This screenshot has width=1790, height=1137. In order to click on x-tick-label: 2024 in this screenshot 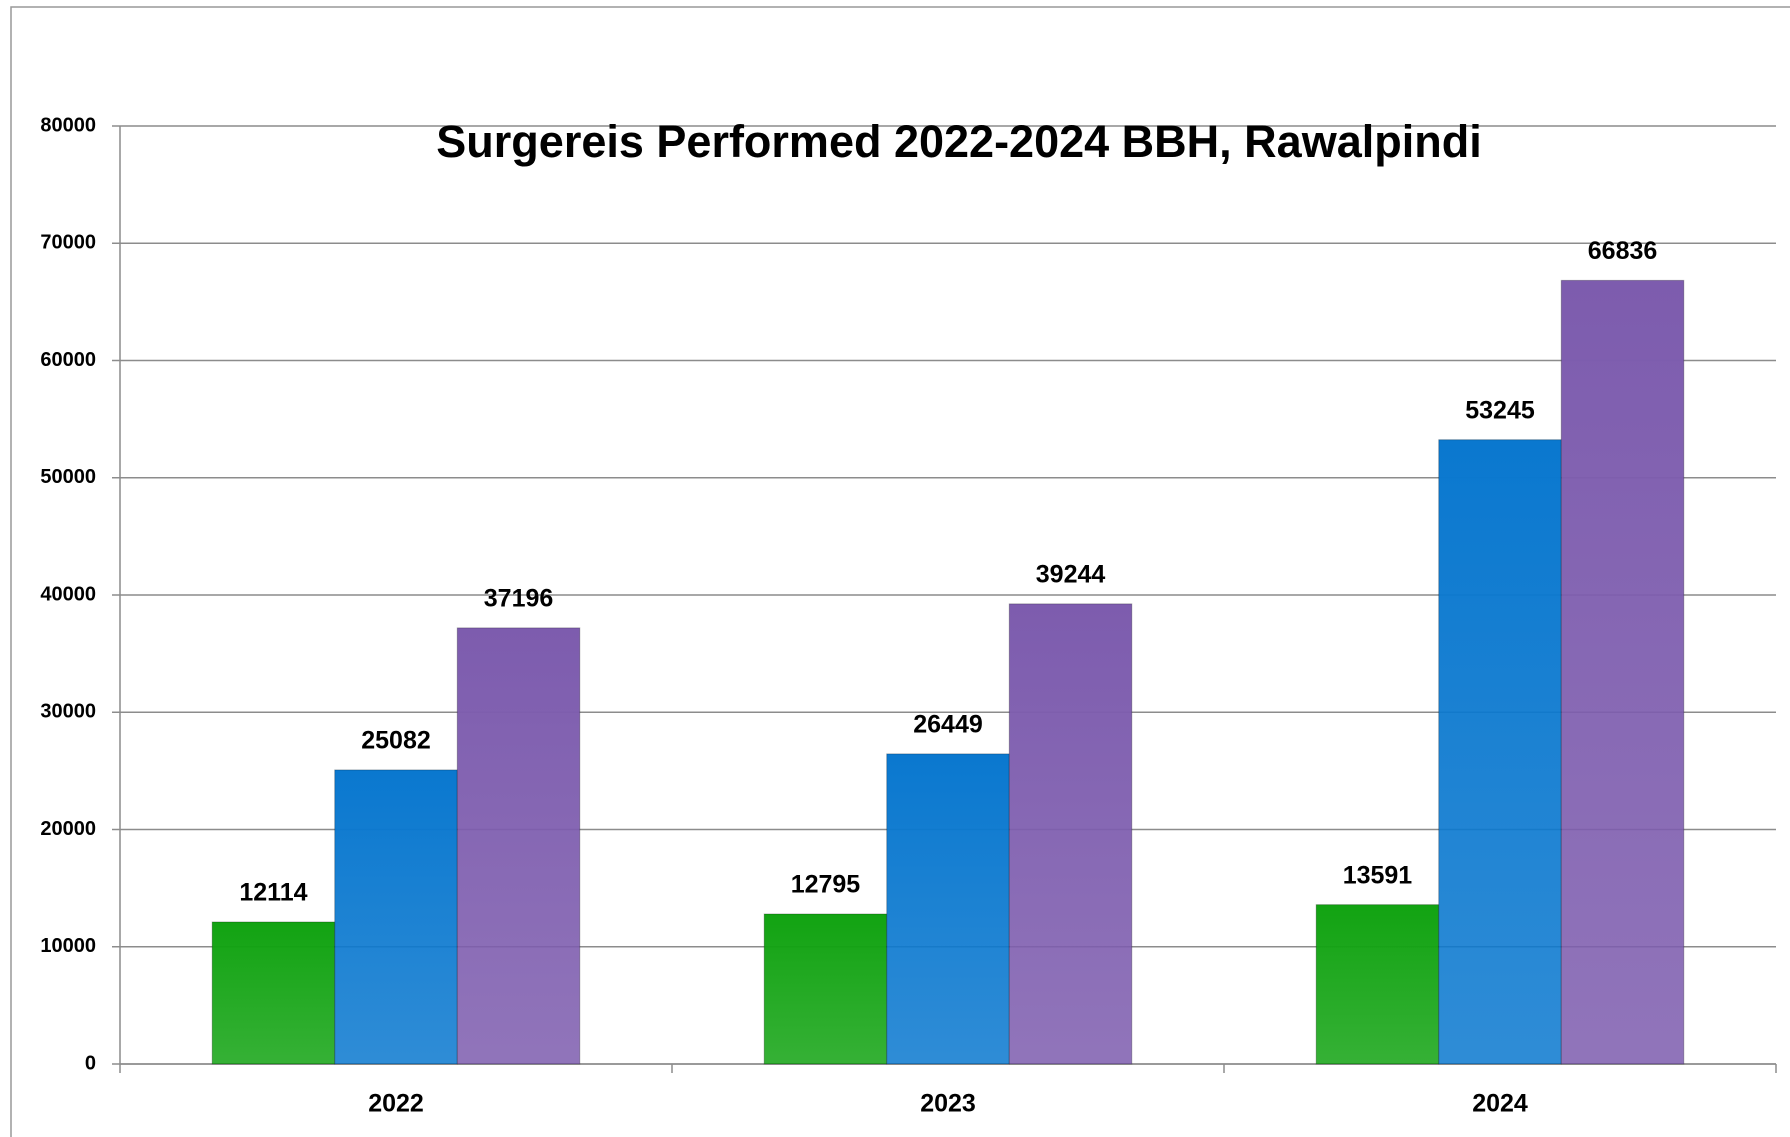, I will do `click(1500, 1104)`.